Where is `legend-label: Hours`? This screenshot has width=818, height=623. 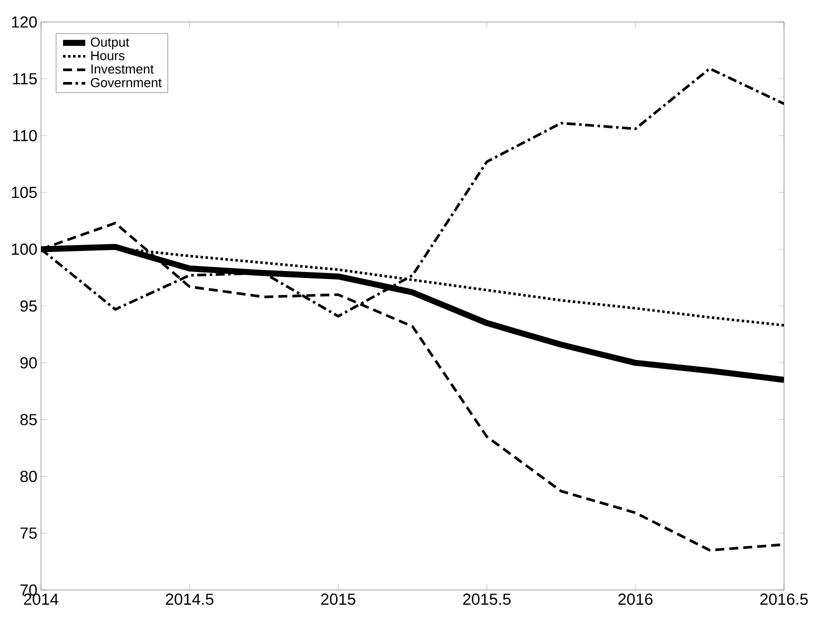 legend-label: Hours is located at coordinates (107, 55).